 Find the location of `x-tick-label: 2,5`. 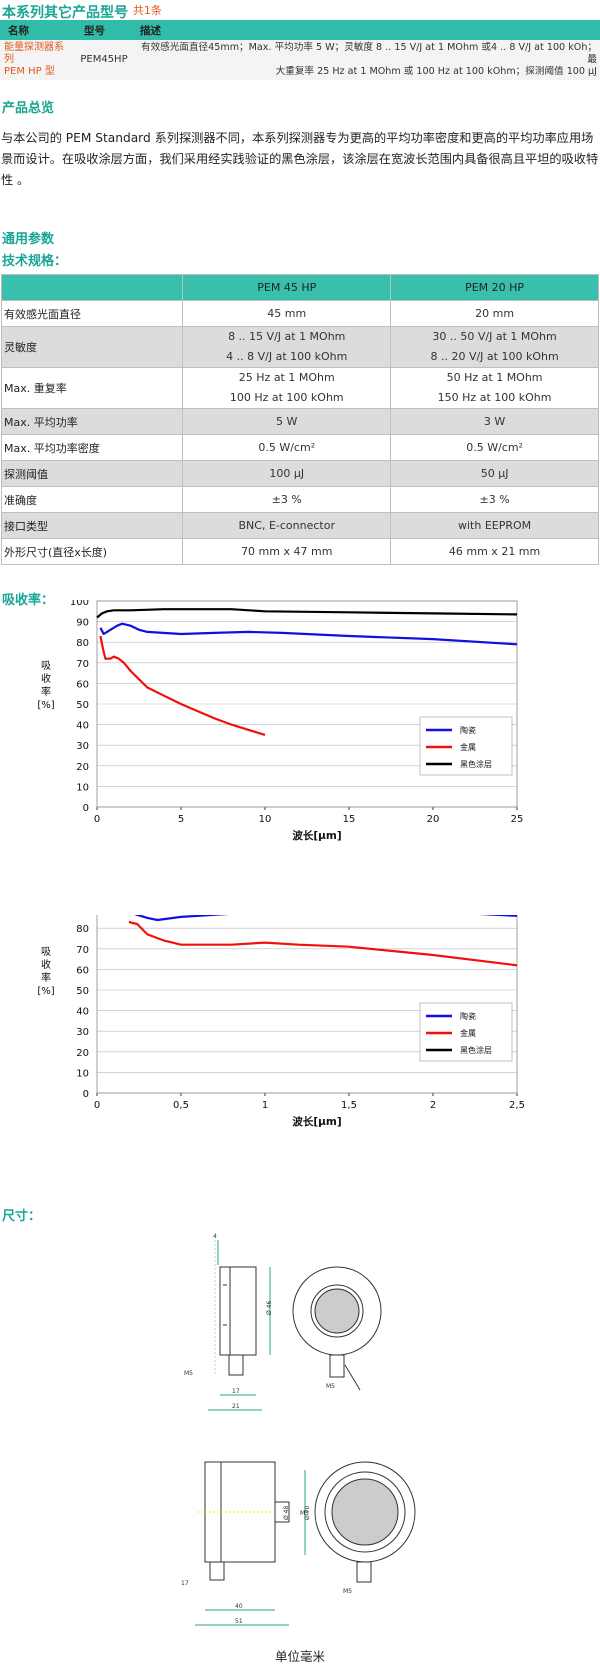

x-tick-label: 2,5 is located at coordinates (517, 1105).